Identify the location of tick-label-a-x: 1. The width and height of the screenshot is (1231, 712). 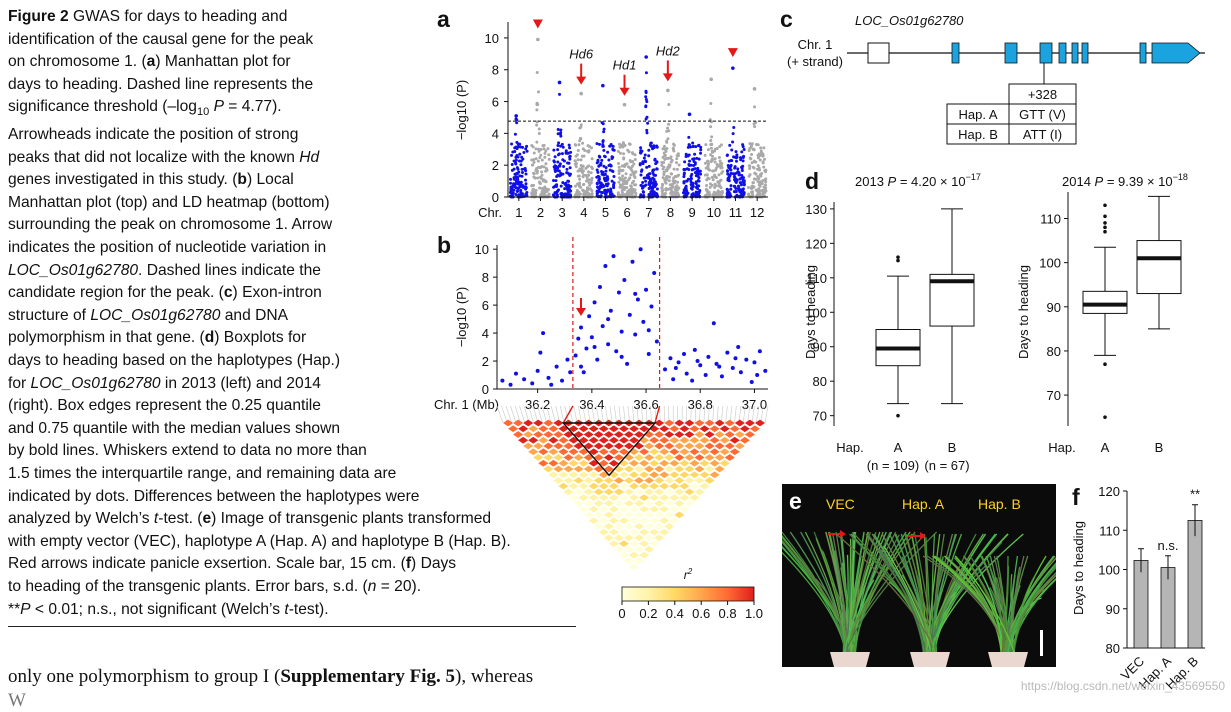
(518, 212).